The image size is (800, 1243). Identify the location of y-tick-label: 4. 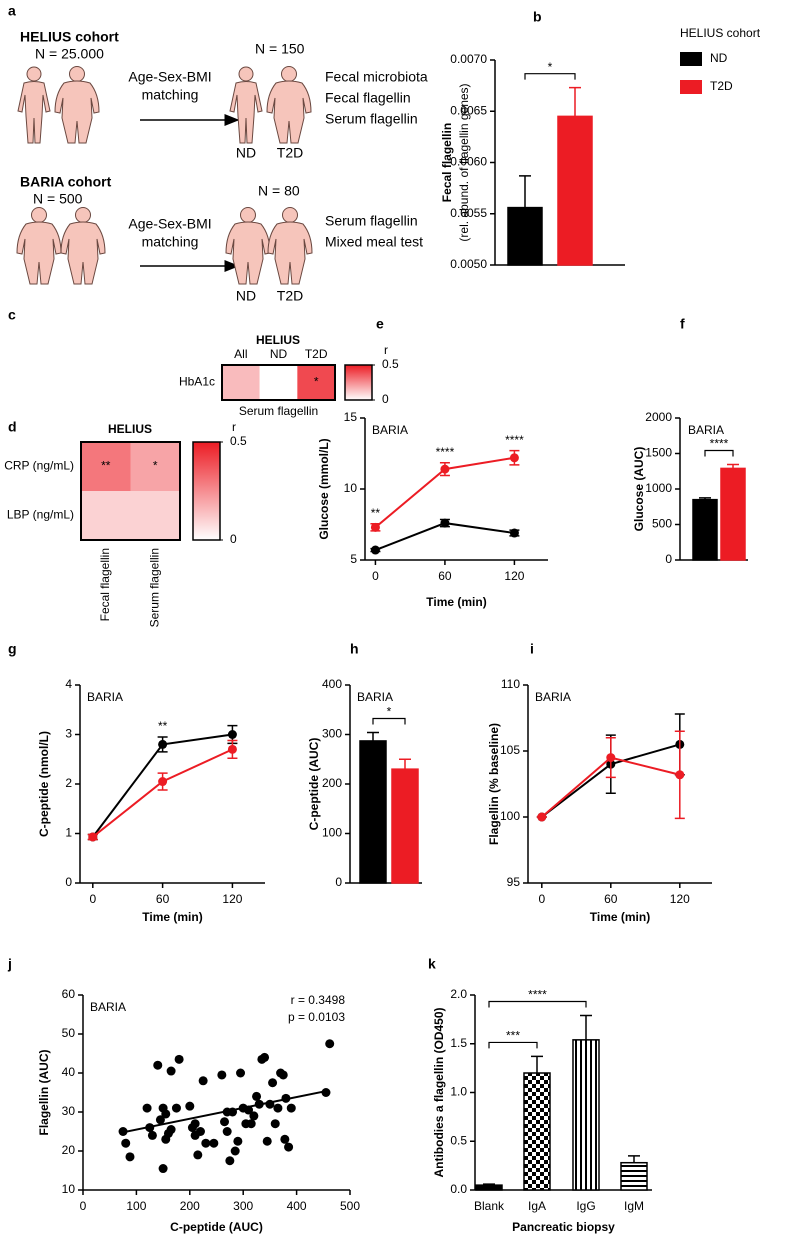
(68, 684).